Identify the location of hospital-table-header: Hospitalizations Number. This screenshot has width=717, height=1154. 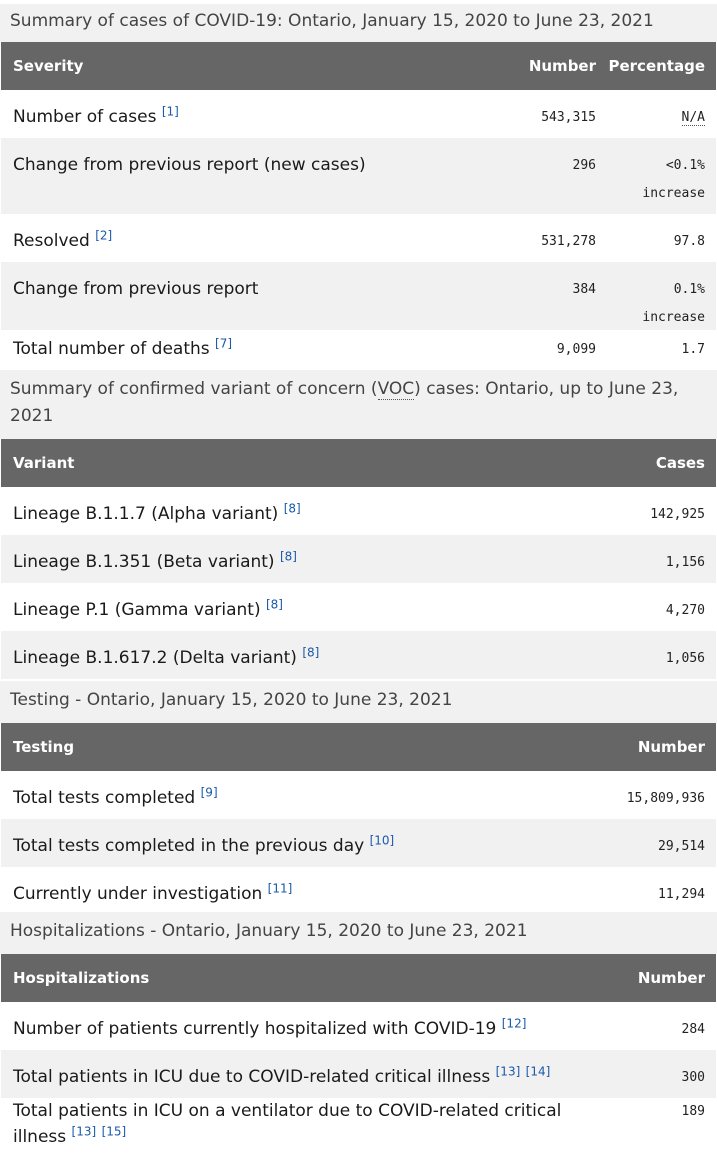
(358, 978).